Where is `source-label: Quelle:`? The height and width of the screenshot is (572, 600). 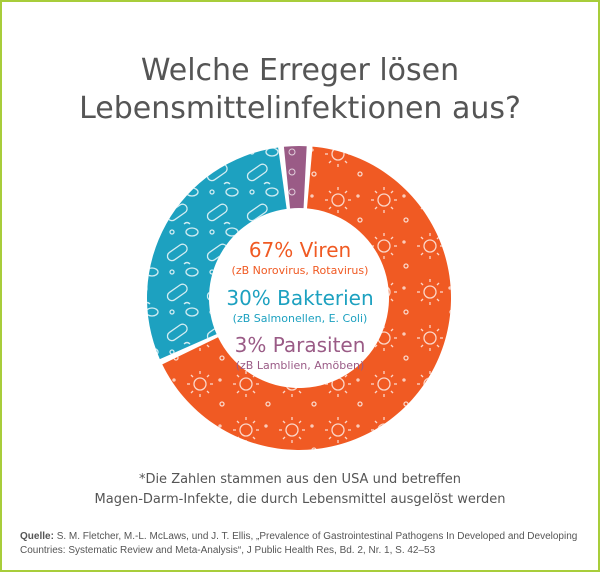 source-label: Quelle: is located at coordinates (37, 536).